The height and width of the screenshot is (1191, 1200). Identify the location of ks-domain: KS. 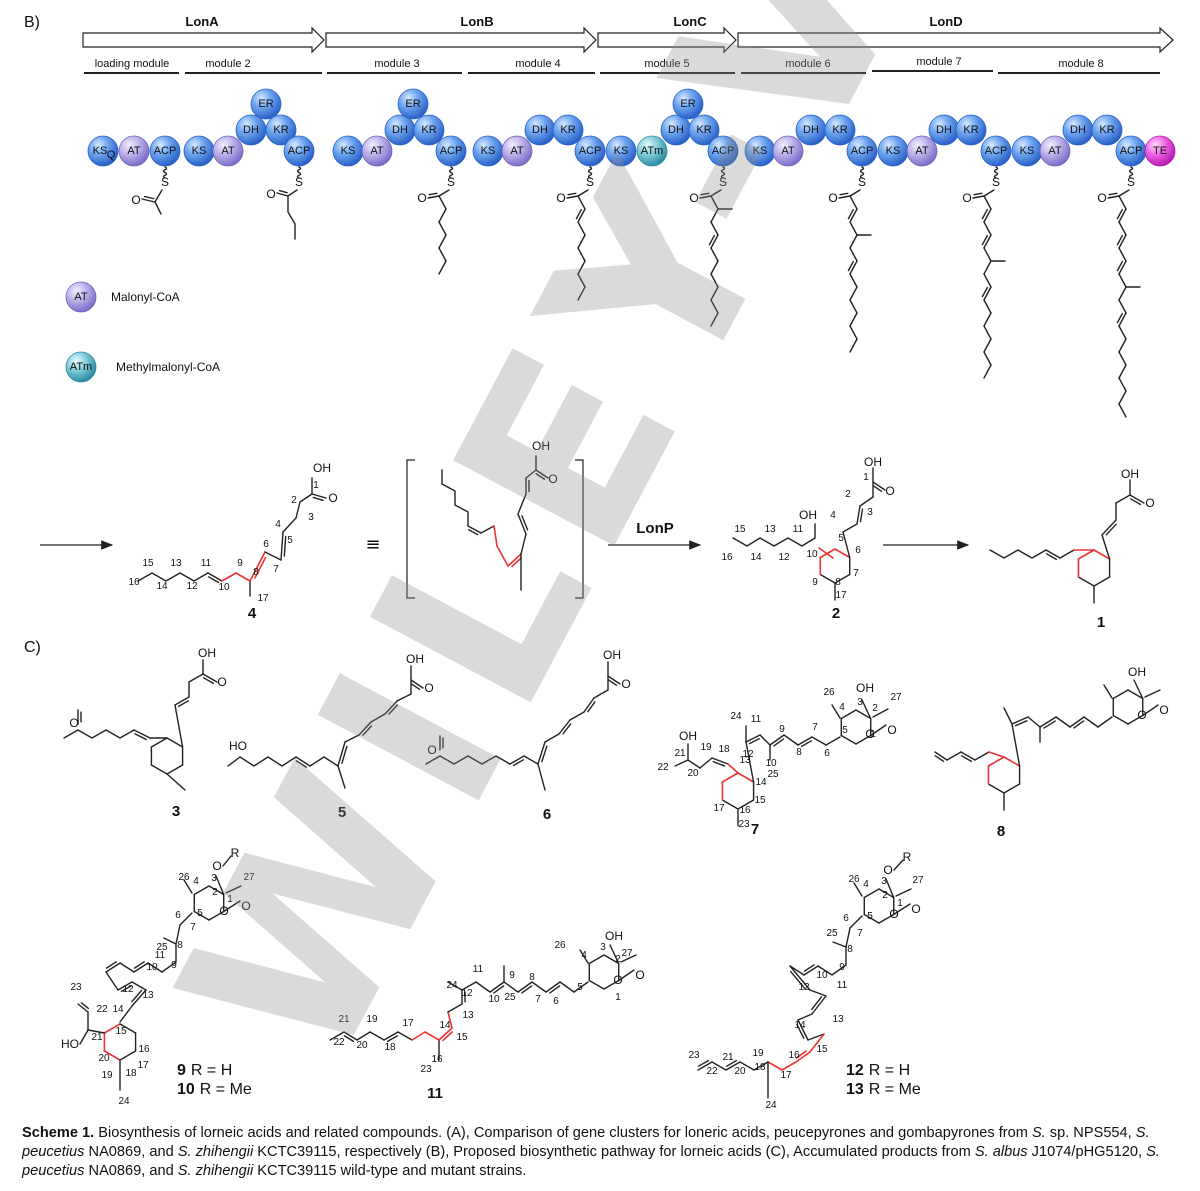
(621, 151).